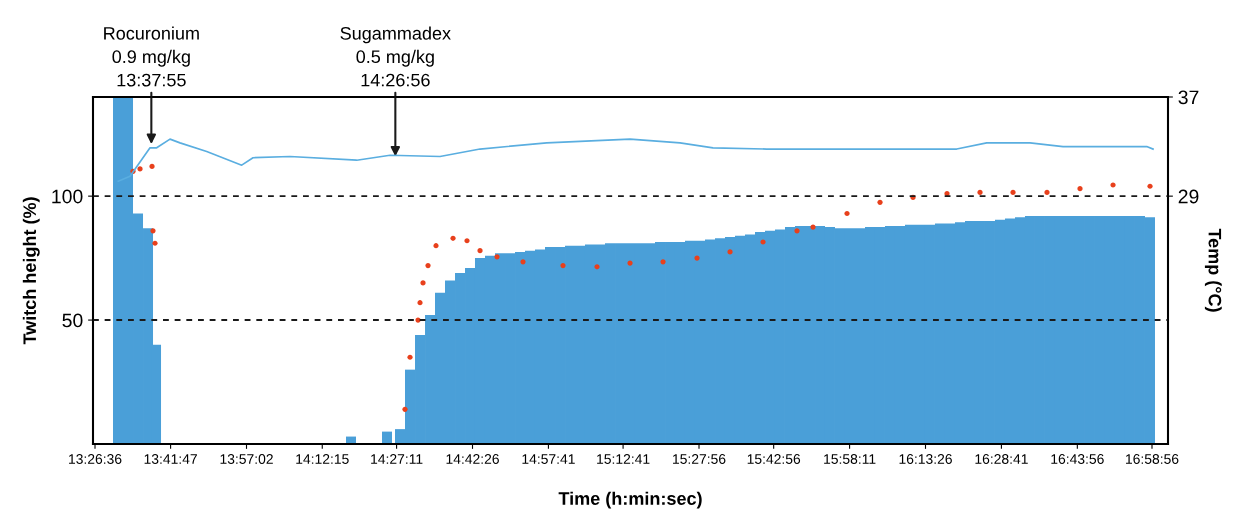 Image resolution: width=1237 pixels, height=512 pixels. I want to click on x-tick-label: 13:41:47, so click(170, 459).